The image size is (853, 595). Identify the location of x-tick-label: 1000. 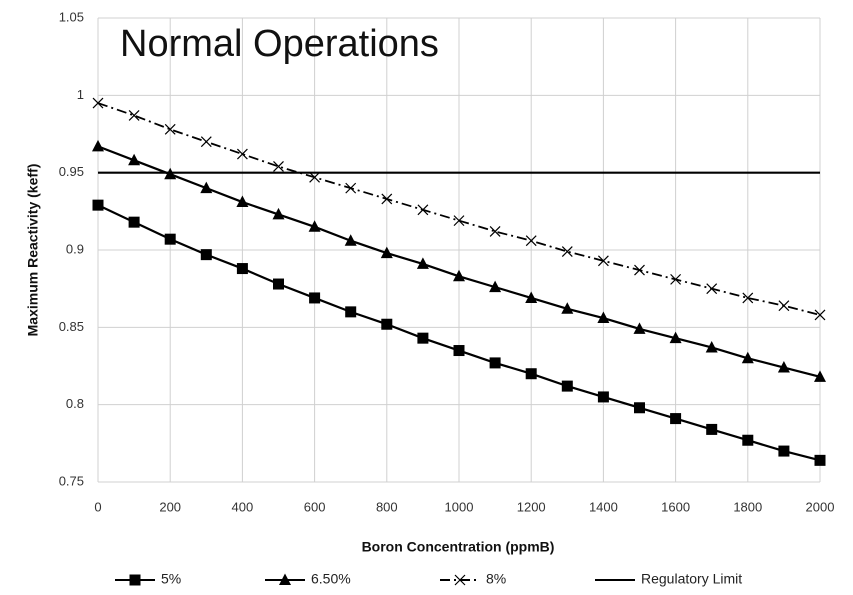
(459, 506).